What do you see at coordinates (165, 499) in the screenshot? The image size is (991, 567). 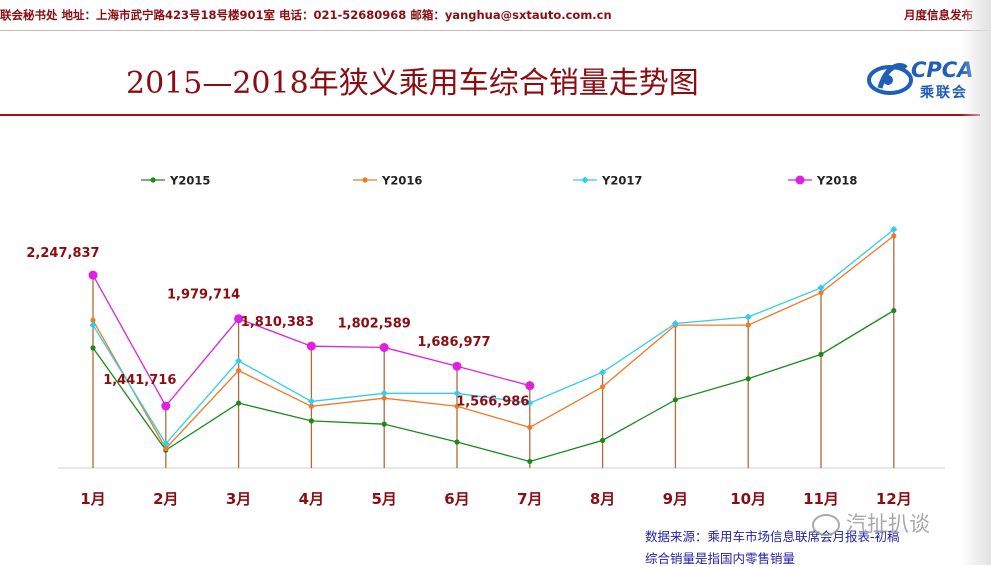 I see `x-tick-label: 2月` at bounding box center [165, 499].